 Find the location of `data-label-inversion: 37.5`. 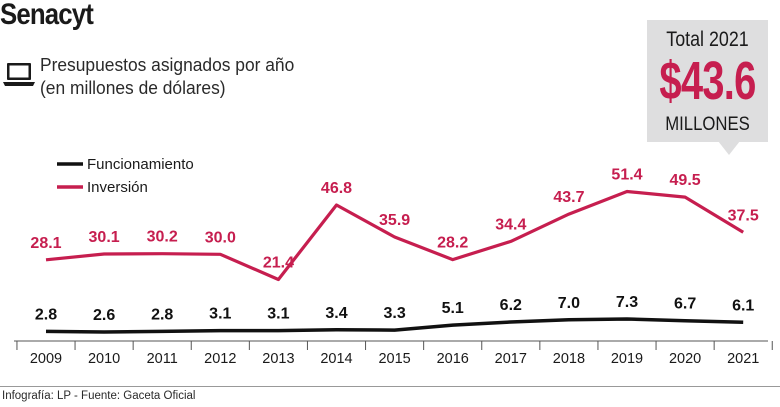

data-label-inversion: 37.5 is located at coordinates (743, 215).